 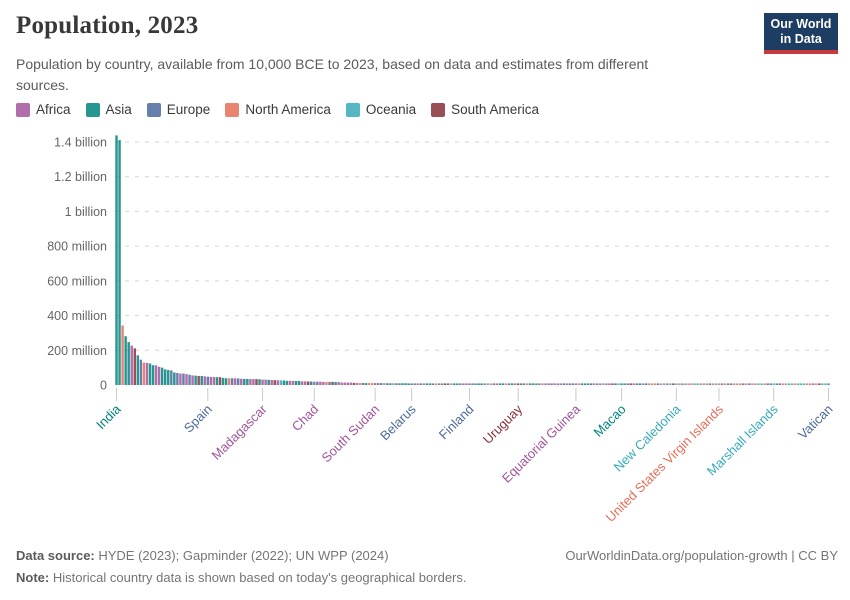 What do you see at coordinates (780, 384) in the screenshot?
I see `bar-gibraltar` at bounding box center [780, 384].